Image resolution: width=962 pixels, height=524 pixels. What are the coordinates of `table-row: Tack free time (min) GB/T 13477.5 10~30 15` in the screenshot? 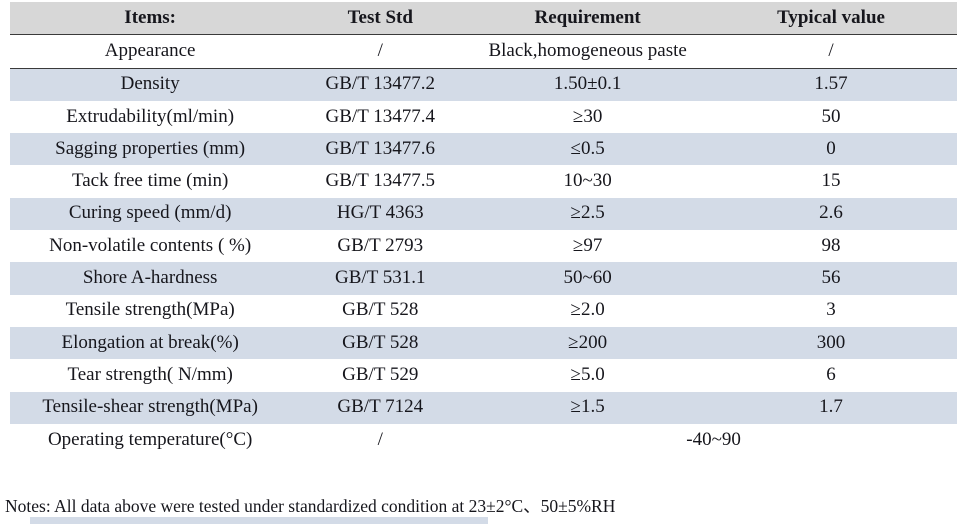 It's located at (483, 181).